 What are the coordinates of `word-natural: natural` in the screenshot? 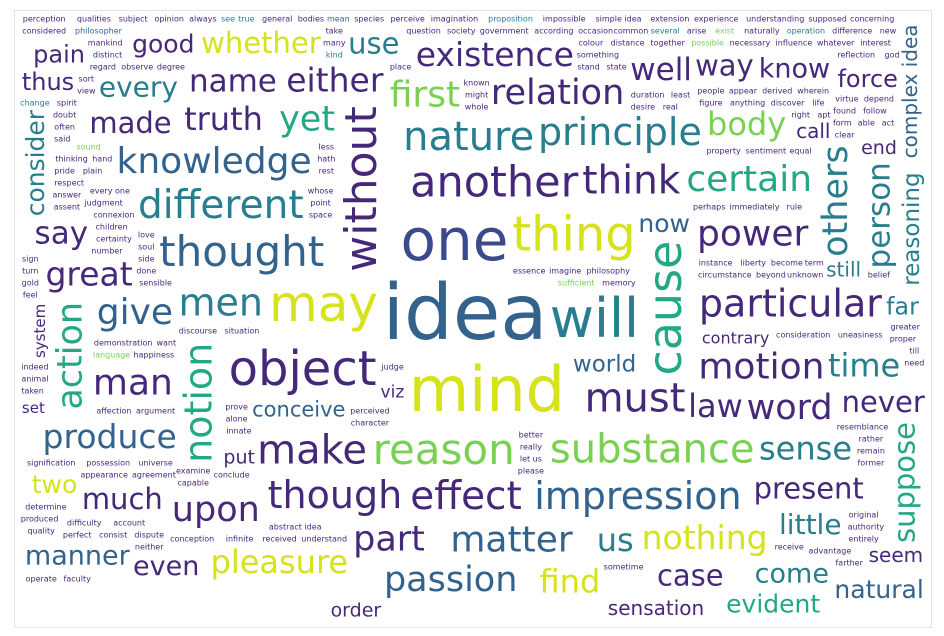 It's located at (878, 589).